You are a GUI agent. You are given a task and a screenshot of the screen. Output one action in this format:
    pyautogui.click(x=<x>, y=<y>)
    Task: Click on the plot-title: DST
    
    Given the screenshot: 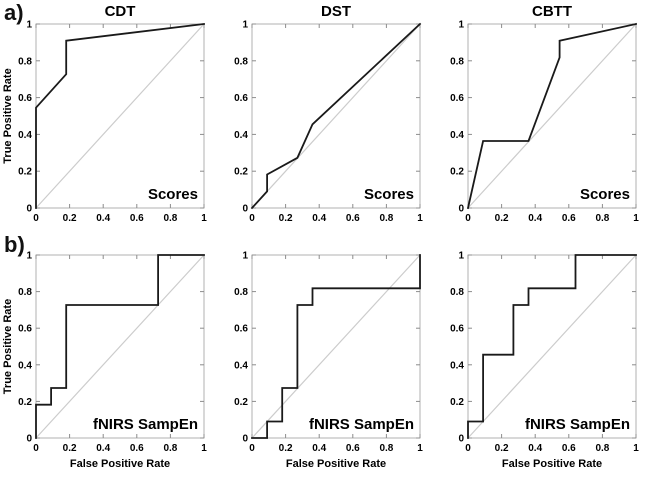 What is the action you would take?
    pyautogui.click(x=336, y=11)
    